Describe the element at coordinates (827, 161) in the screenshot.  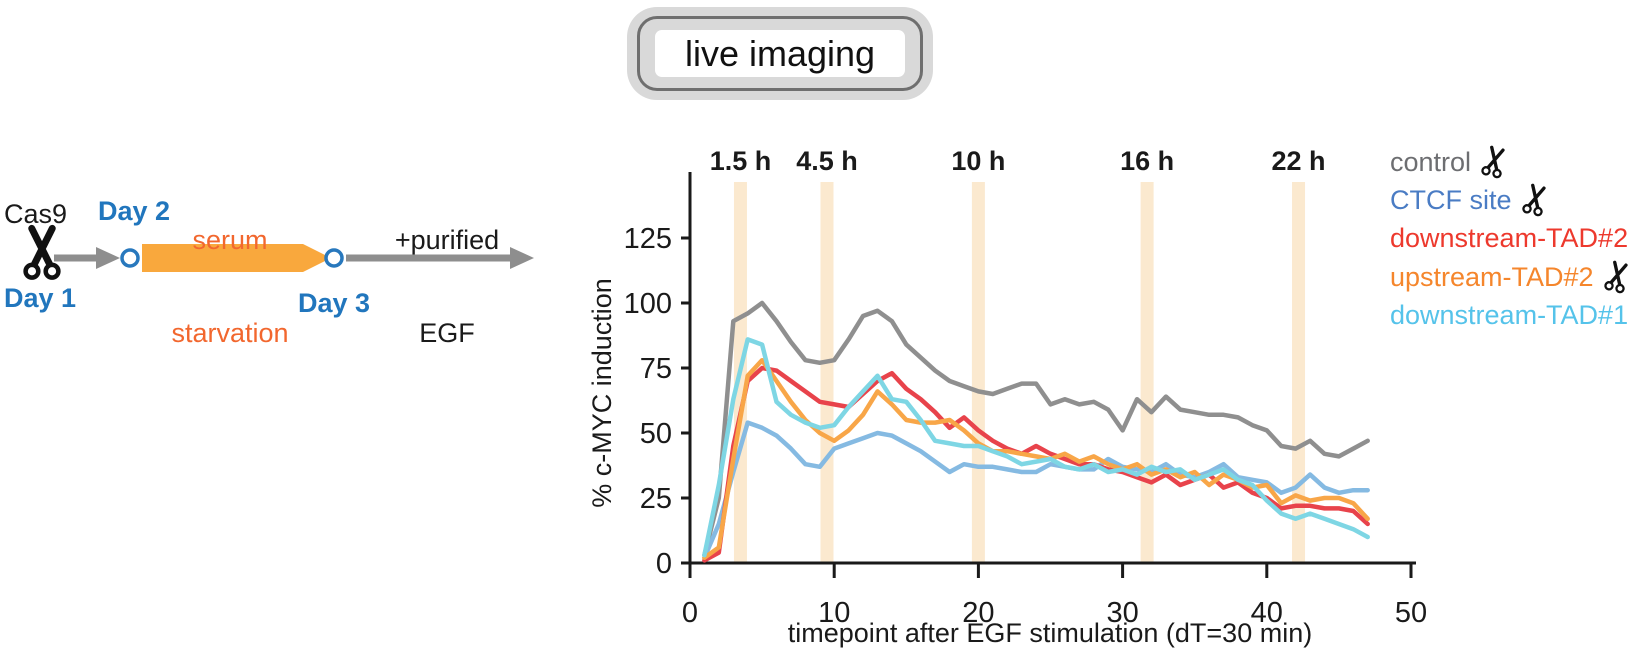
I see `timepoint-band-label: 4.5 h` at that location.